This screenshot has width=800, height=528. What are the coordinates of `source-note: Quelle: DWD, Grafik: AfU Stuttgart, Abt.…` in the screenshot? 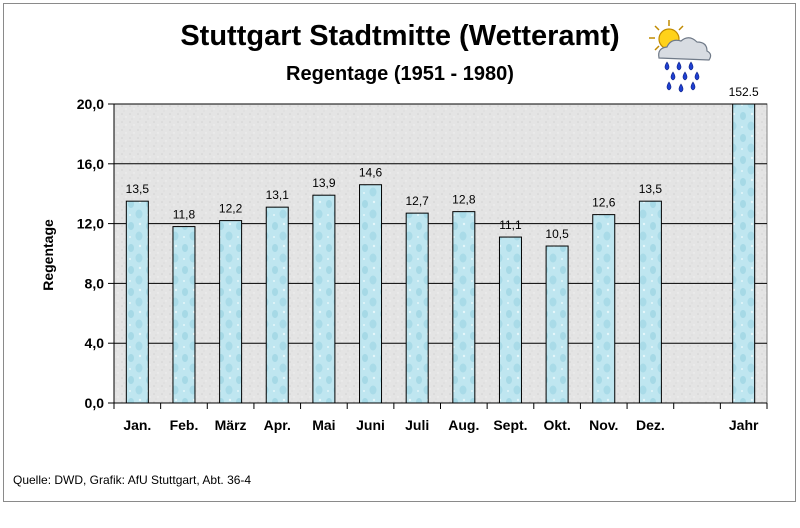 It's located at (132, 480).